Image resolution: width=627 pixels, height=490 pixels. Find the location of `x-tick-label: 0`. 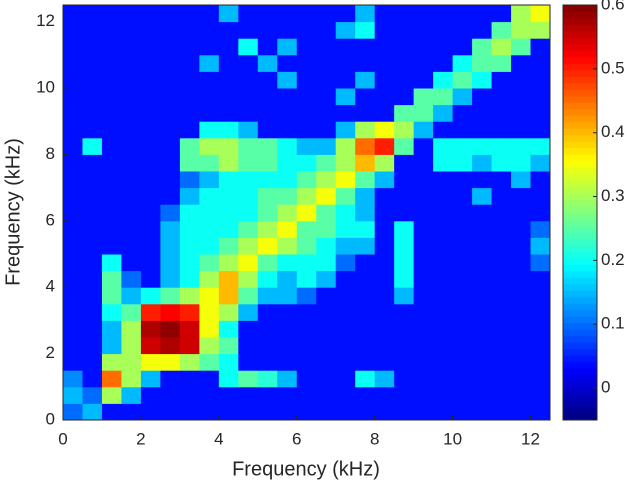

x-tick-label: 0 is located at coordinates (62, 438).